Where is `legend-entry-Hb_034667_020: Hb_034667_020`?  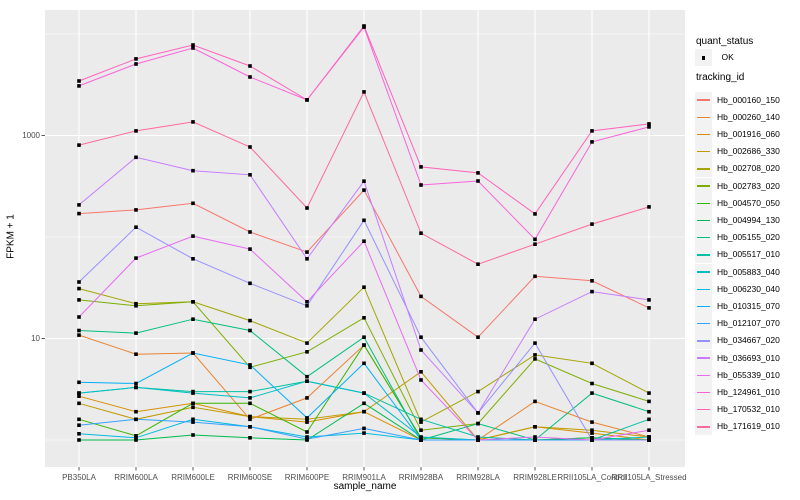
legend-entry-Hb_034667_020: Hb_034667_020 is located at coordinates (737, 341).